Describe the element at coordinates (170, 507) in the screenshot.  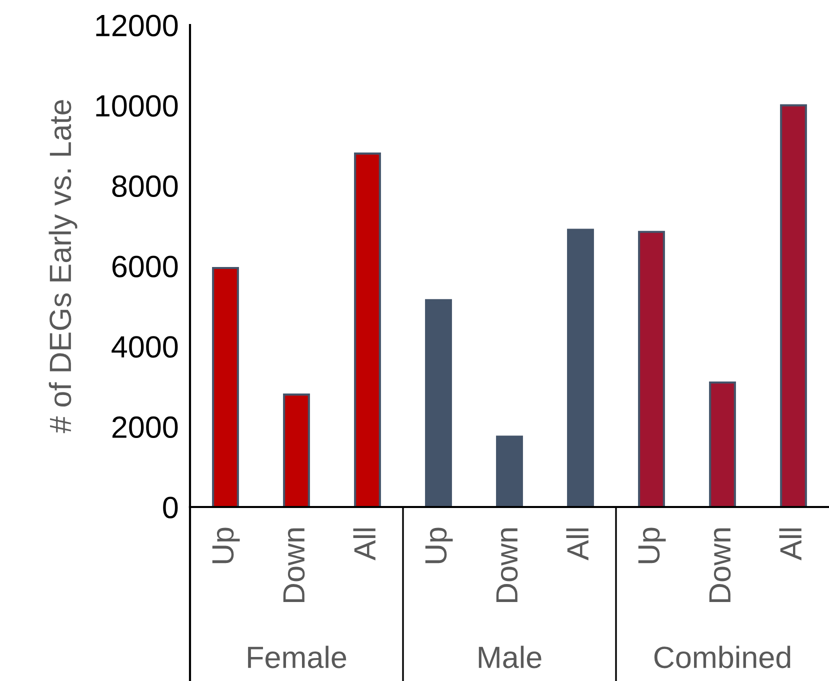
I see `y-tick-label: 0` at that location.